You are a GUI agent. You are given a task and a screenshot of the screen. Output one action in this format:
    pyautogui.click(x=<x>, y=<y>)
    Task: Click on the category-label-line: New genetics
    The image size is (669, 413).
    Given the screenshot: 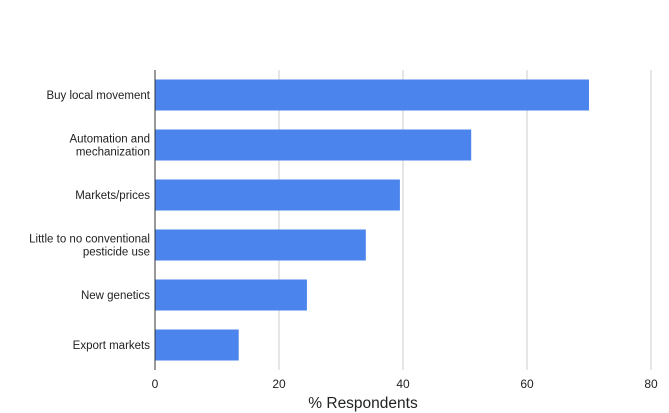 What is the action you would take?
    pyautogui.click(x=115, y=296)
    